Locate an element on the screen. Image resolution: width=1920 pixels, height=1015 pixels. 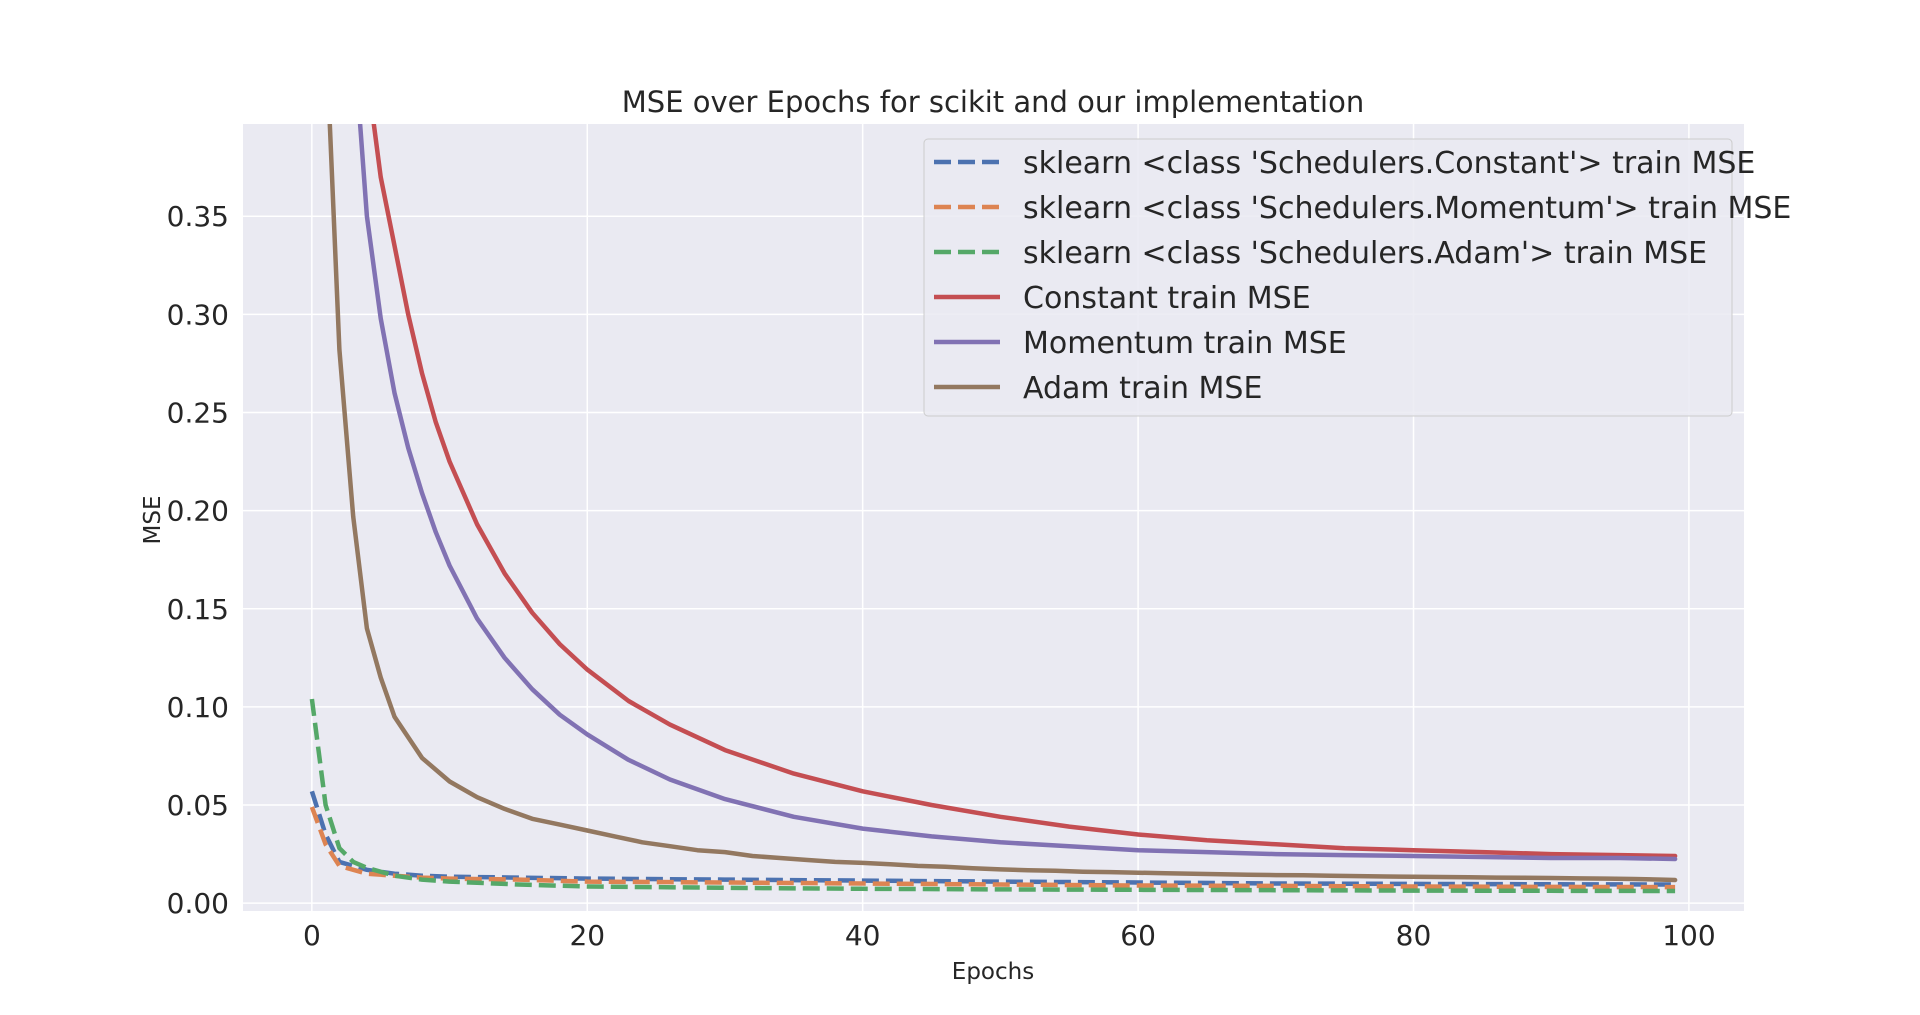
y-tick-label: 0.30 is located at coordinates (198, 314).